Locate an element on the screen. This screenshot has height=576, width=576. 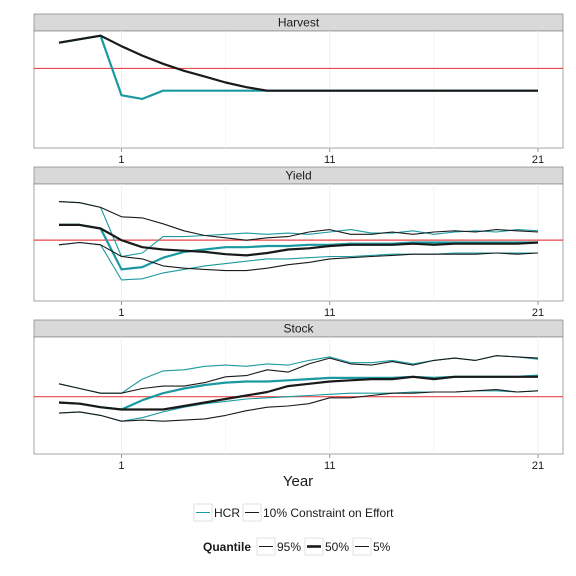
legend-quantile: Quantile 95% 50% 5% is located at coordinates (297, 546).